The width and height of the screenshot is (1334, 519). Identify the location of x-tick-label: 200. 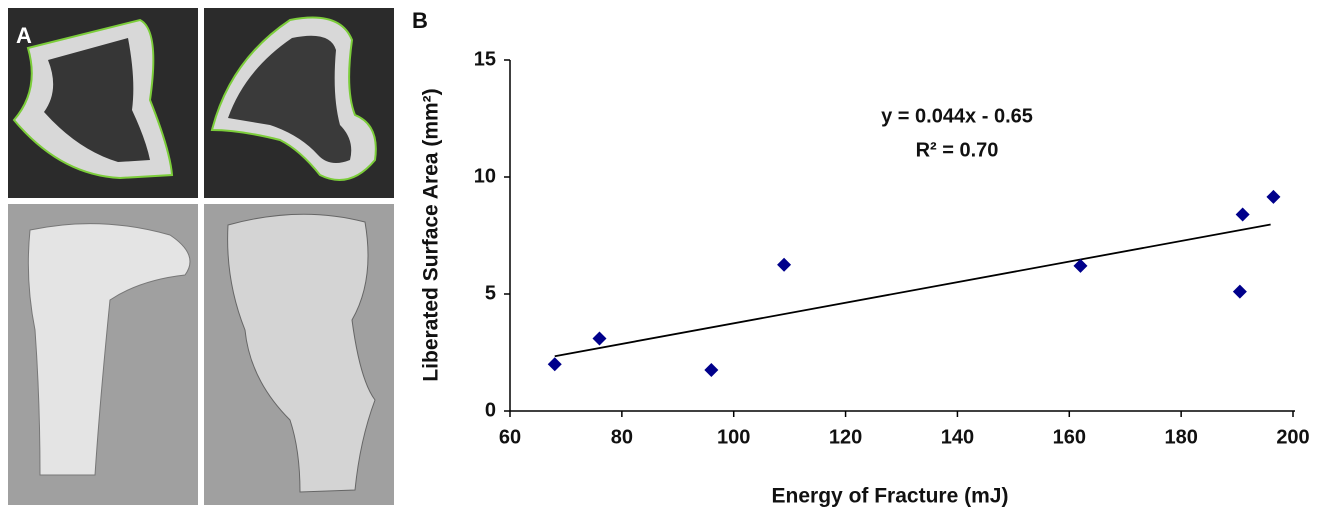
(1292, 437).